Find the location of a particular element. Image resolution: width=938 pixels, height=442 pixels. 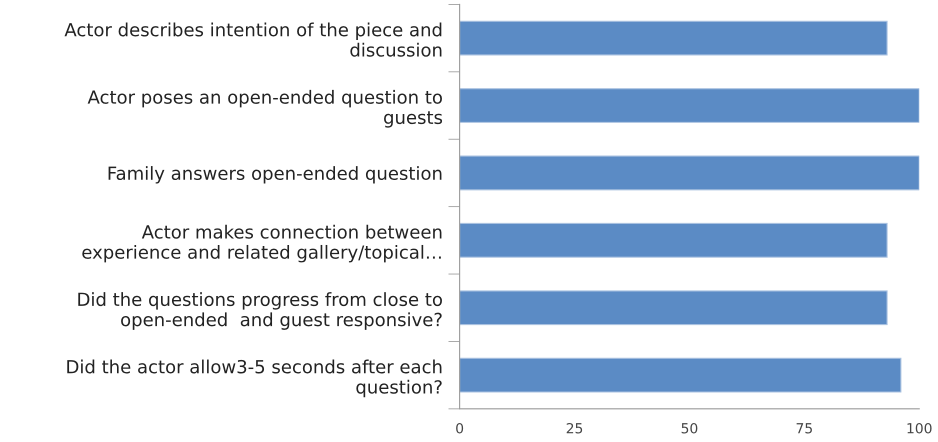

x-tick-label: 75 is located at coordinates (804, 428).